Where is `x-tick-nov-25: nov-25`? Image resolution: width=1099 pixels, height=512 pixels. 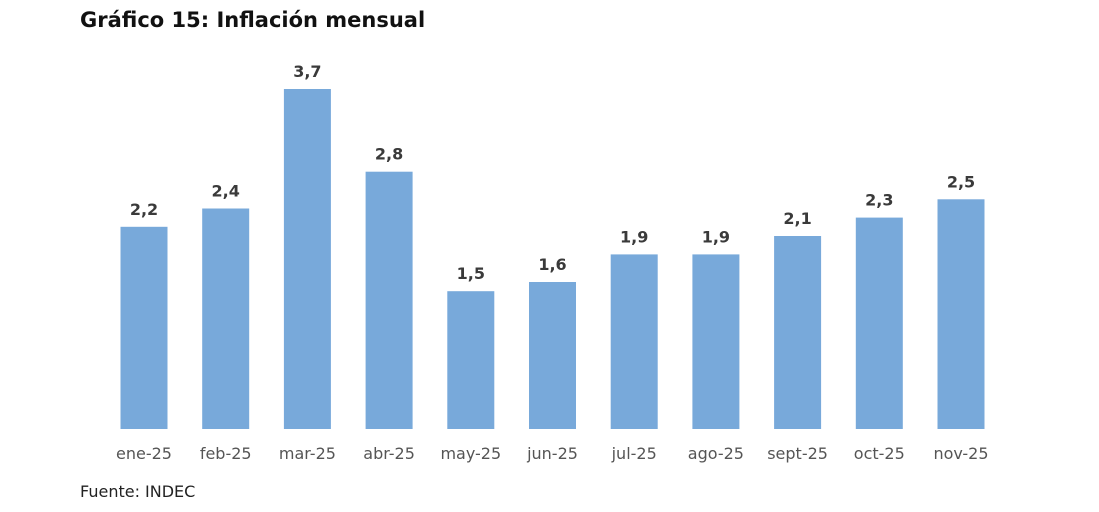
x-tick-nov-25: nov-25 is located at coordinates (960, 453).